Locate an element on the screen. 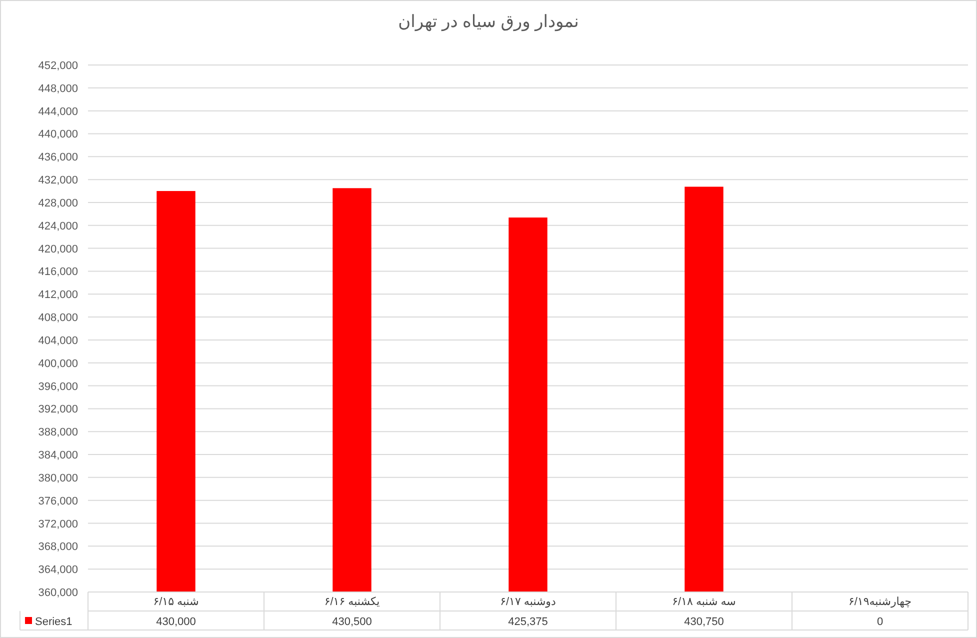  data-label: 430,500 is located at coordinates (352, 622).